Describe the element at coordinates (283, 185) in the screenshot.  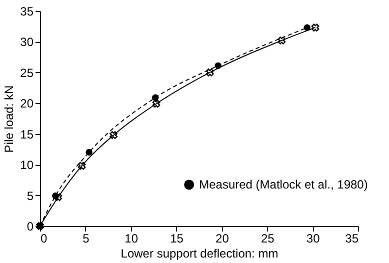
I see `legend-label: Measured (Matlock et al., 1980)` at that location.